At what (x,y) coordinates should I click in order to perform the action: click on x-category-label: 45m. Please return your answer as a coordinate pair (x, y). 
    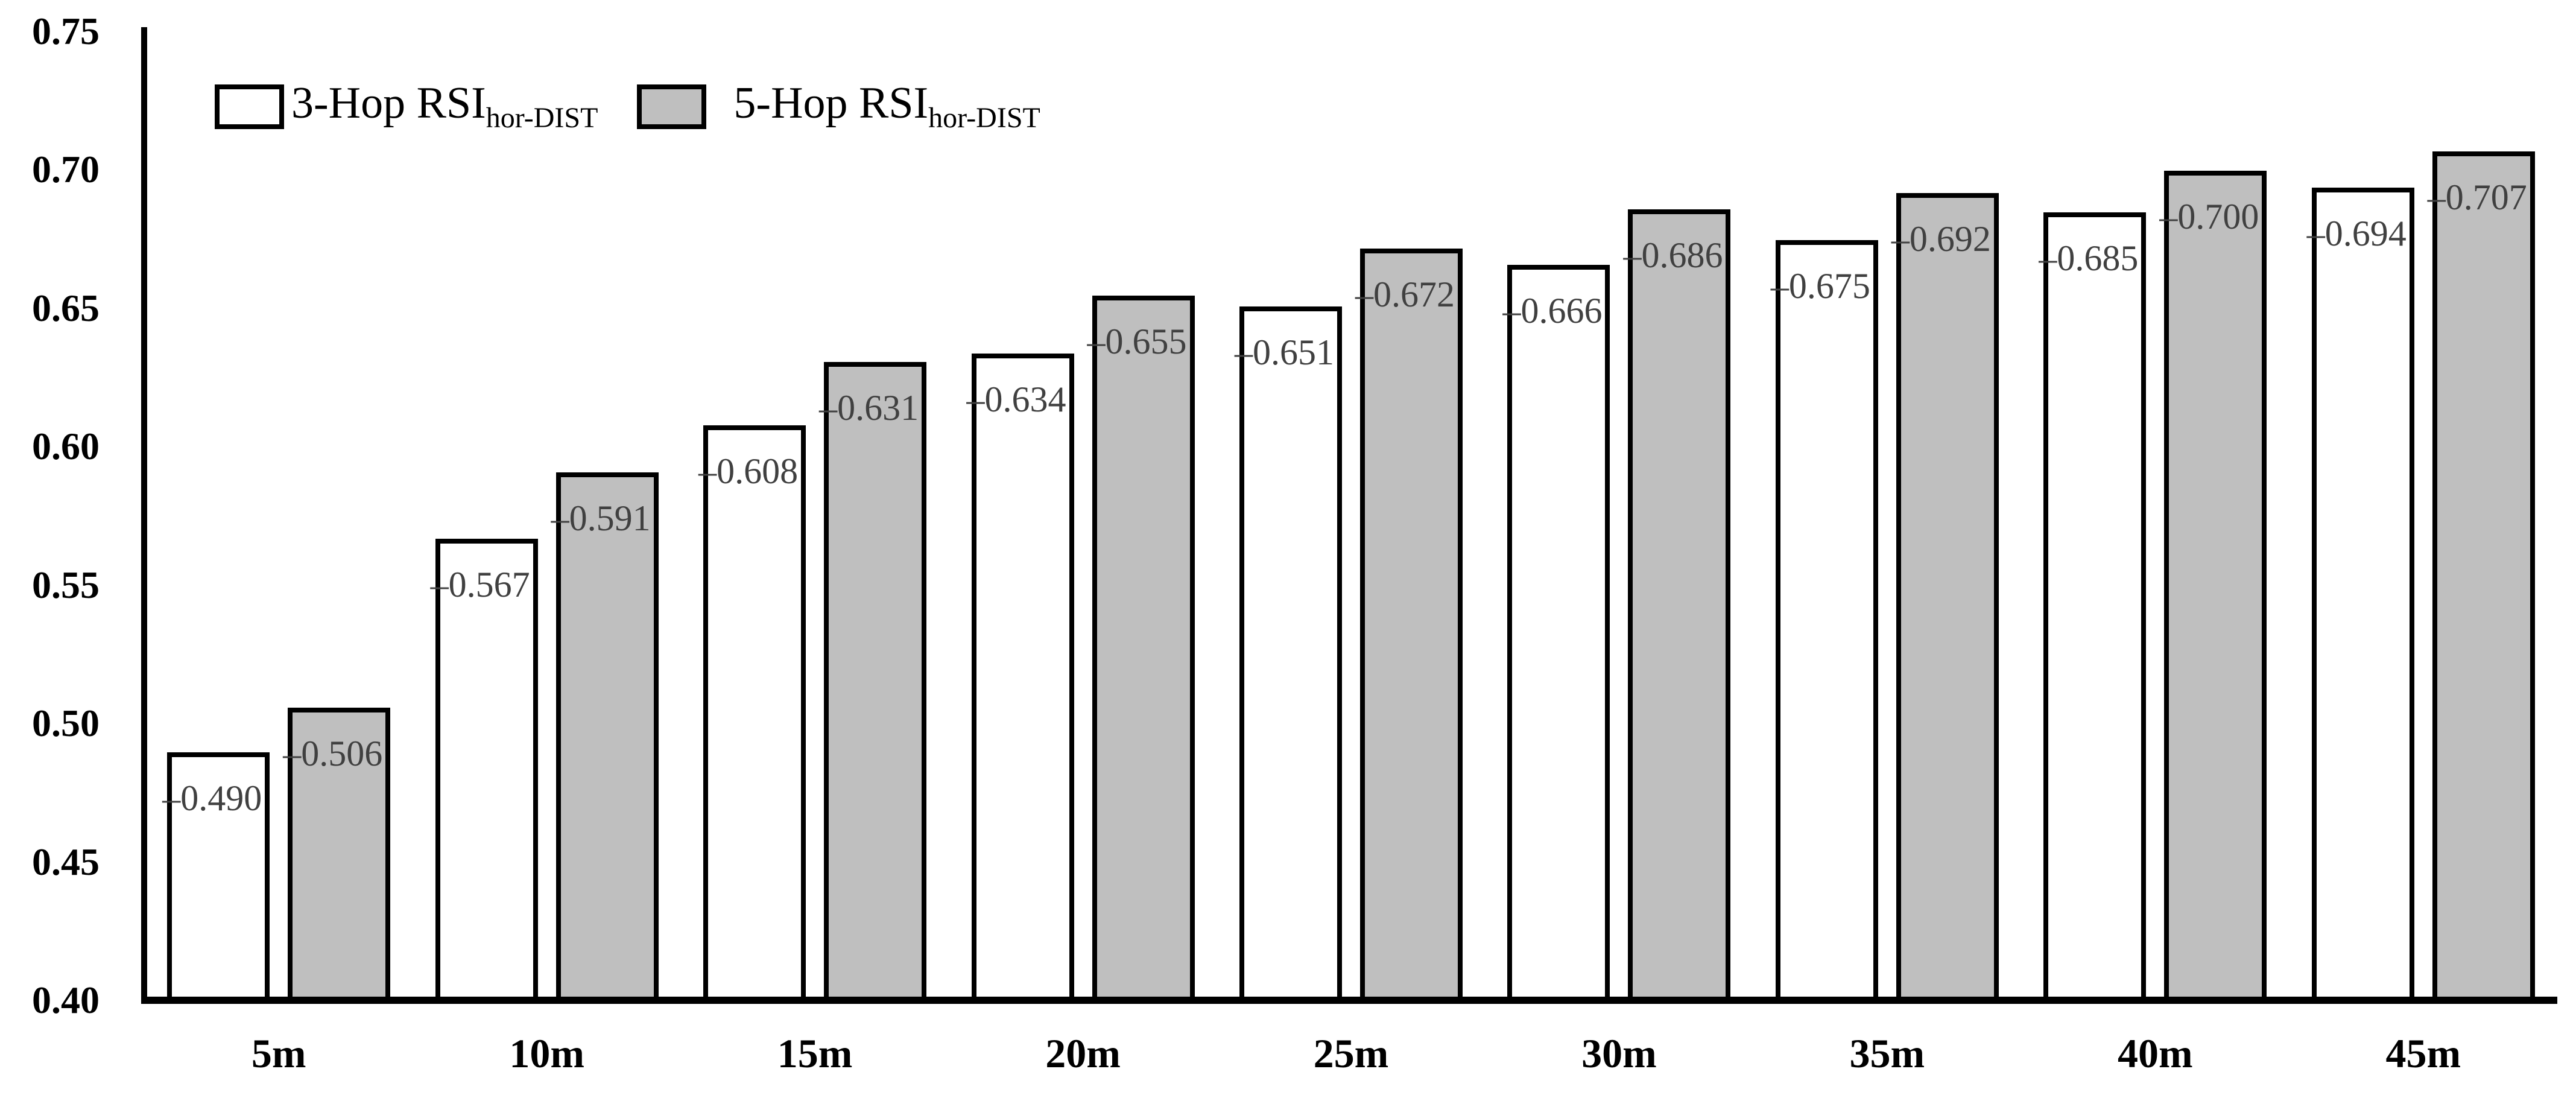
    Looking at the image, I should click on (2423, 1053).